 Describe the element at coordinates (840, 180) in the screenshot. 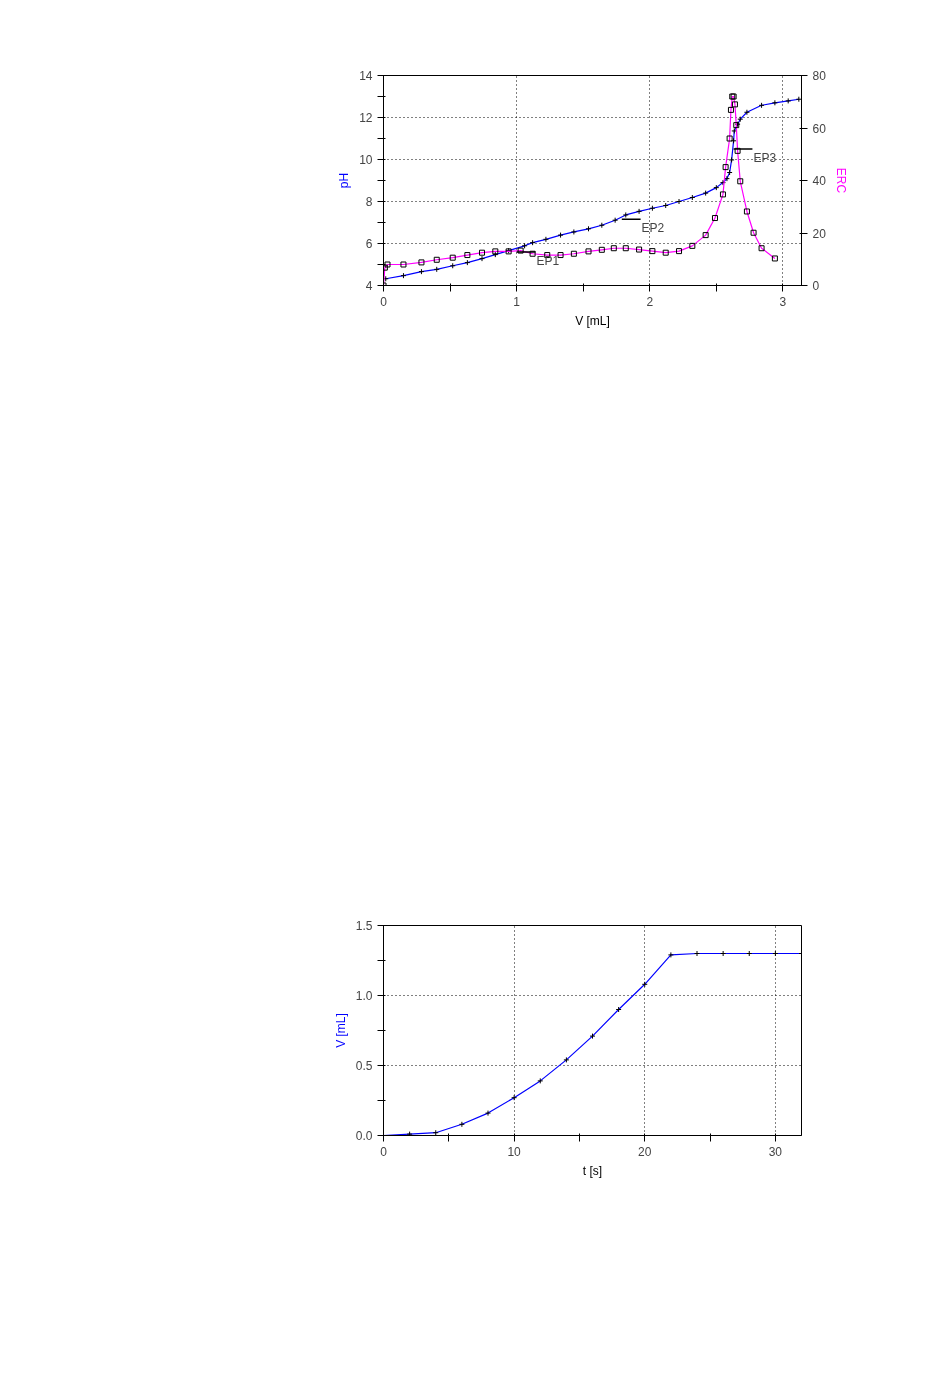

I see `y2-axis-title: ERC` at that location.